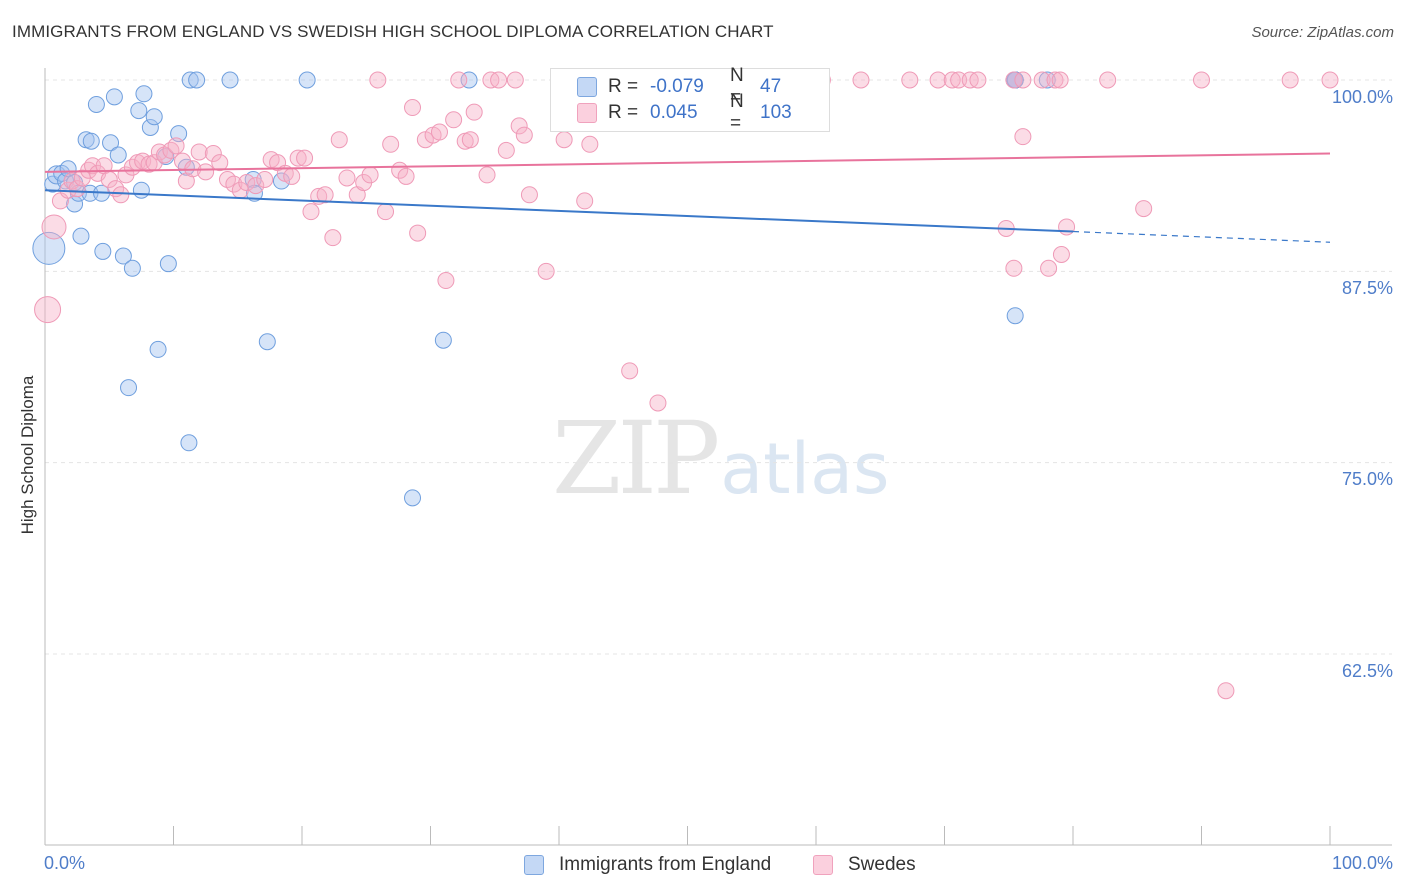 This screenshot has height=892, width=1406. What do you see at coordinates (623, 86) in the screenshot?
I see `legend-r-label: R =` at bounding box center [623, 86].